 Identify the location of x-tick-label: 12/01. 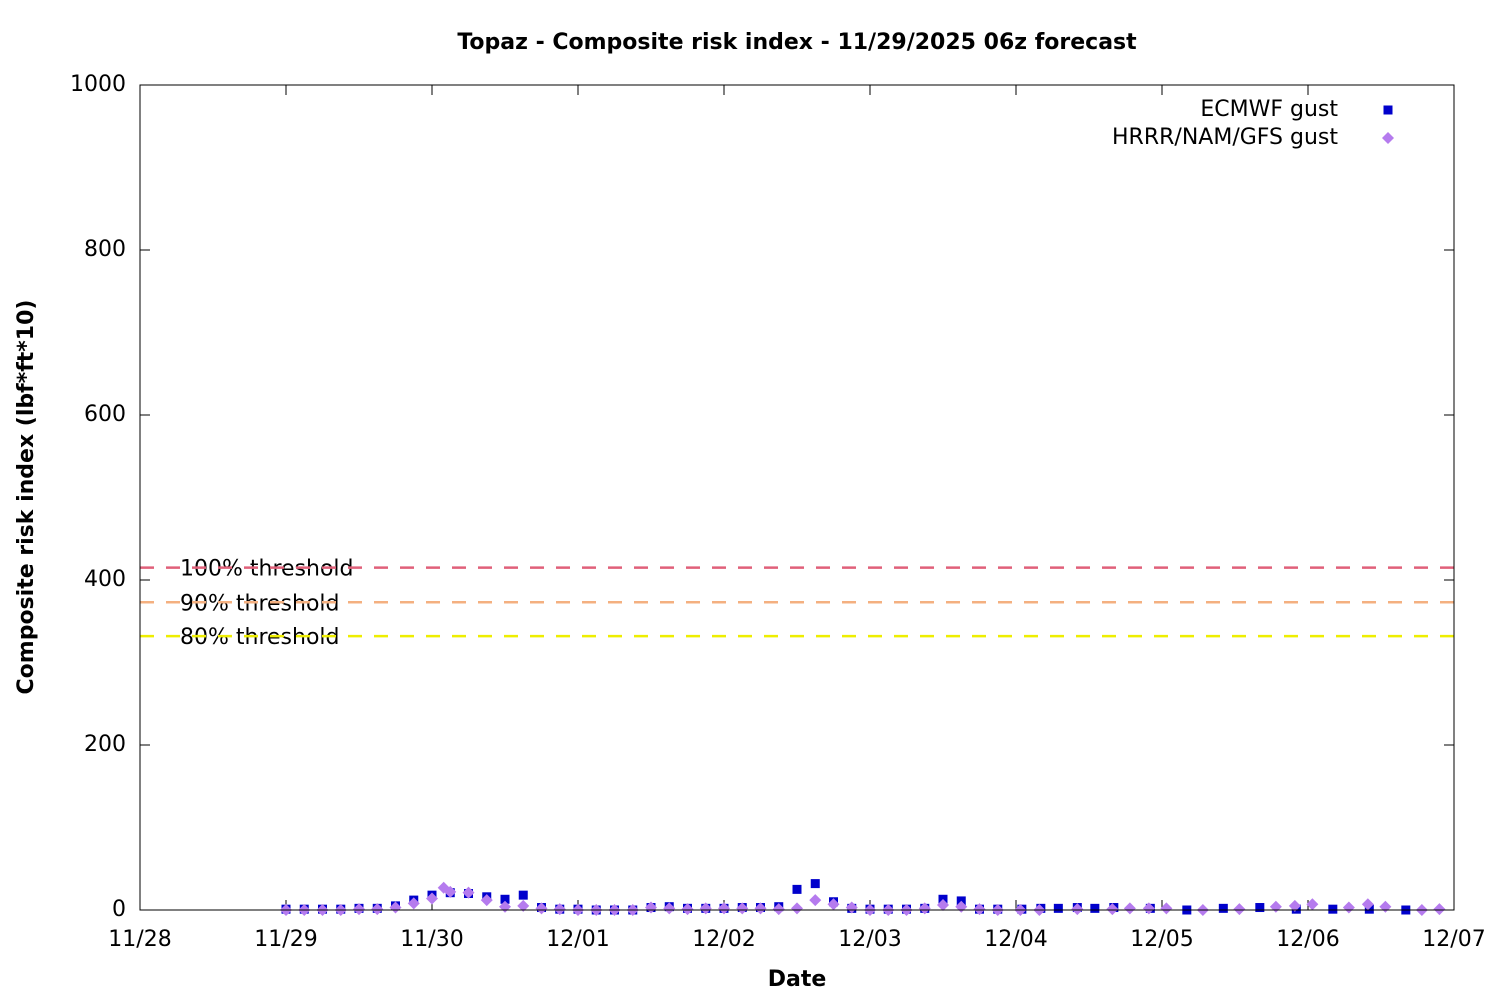
(577, 939).